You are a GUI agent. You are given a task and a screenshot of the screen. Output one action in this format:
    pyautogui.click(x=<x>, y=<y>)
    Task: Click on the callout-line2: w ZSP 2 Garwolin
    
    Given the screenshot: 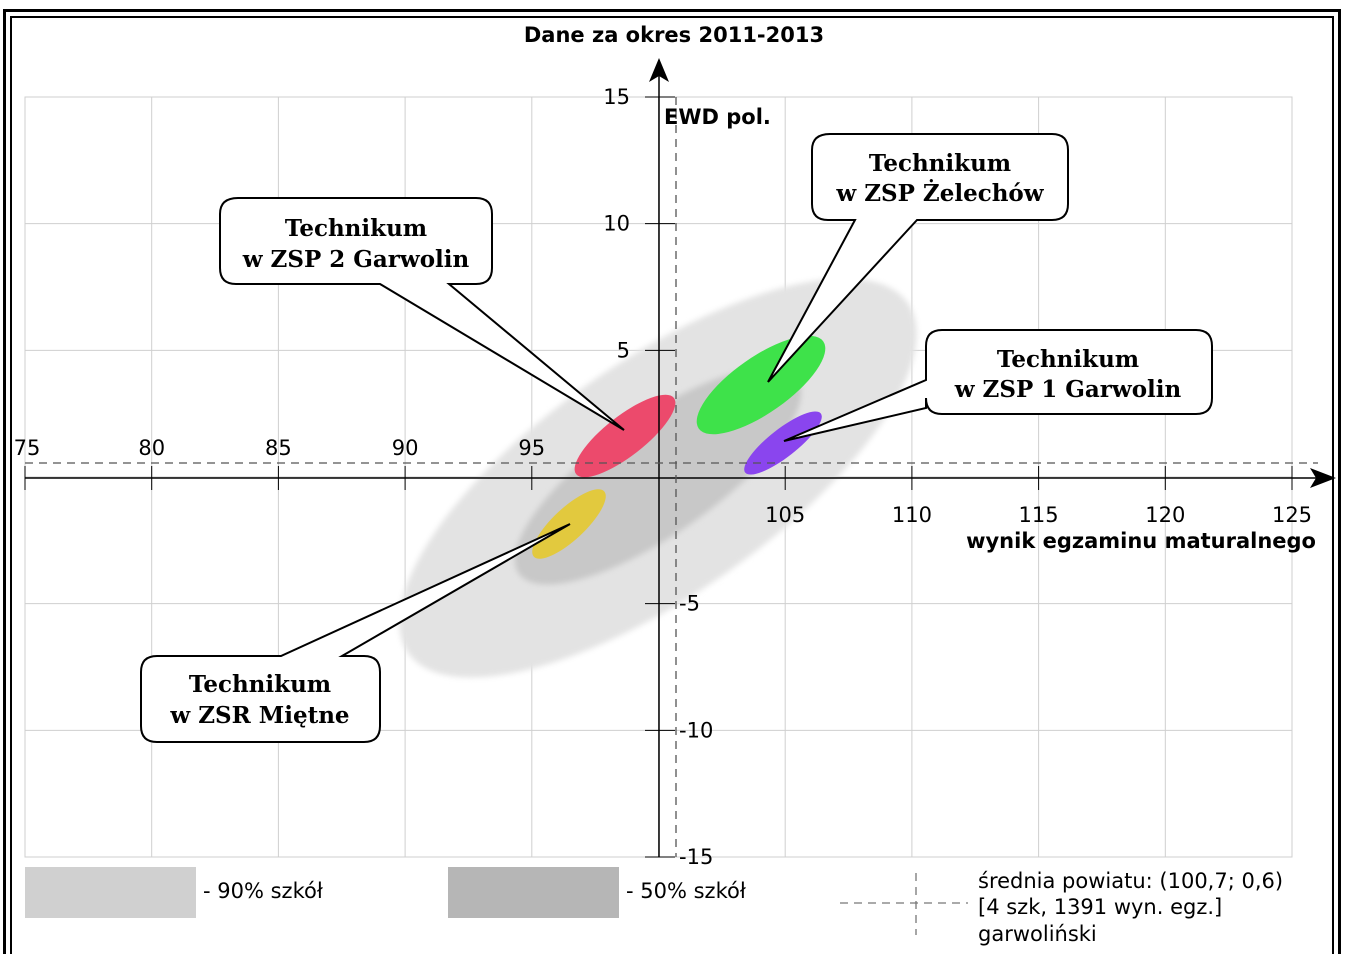 What is the action you would take?
    pyautogui.click(x=356, y=259)
    